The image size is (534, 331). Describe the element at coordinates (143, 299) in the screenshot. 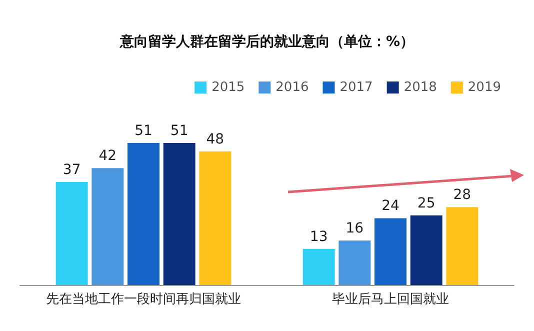

I see `x-tick-label: 先在当地工作一段时间再归国就业` at that location.